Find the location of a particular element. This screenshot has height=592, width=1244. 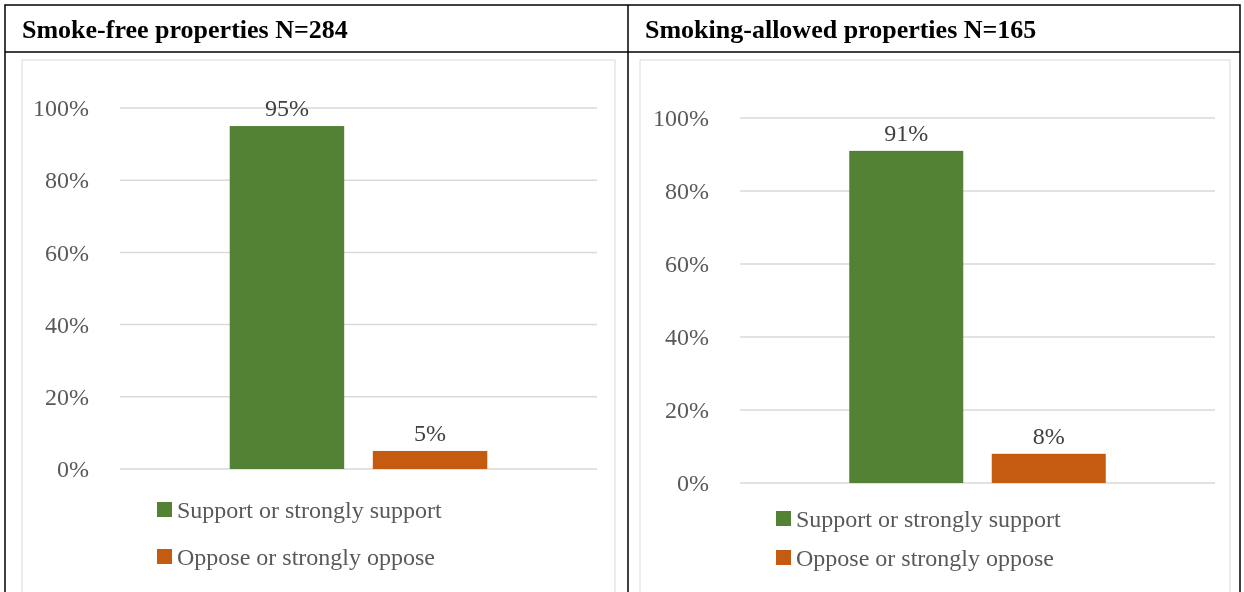

data-label: 8% is located at coordinates (1048, 435).